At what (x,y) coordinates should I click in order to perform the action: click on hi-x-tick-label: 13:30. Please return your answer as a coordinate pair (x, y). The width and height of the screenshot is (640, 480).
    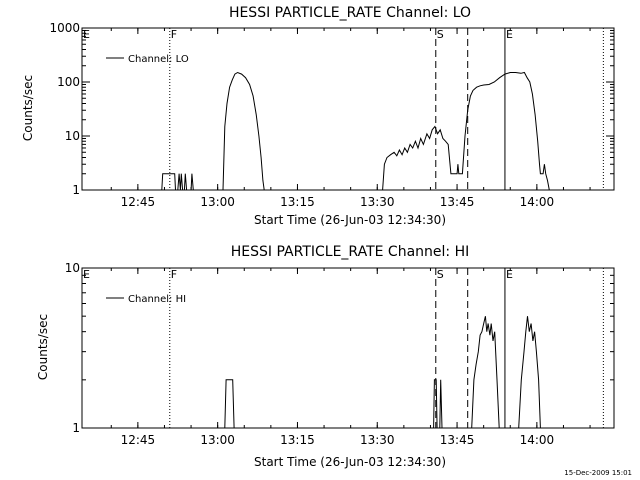
    Looking at the image, I should click on (377, 440).